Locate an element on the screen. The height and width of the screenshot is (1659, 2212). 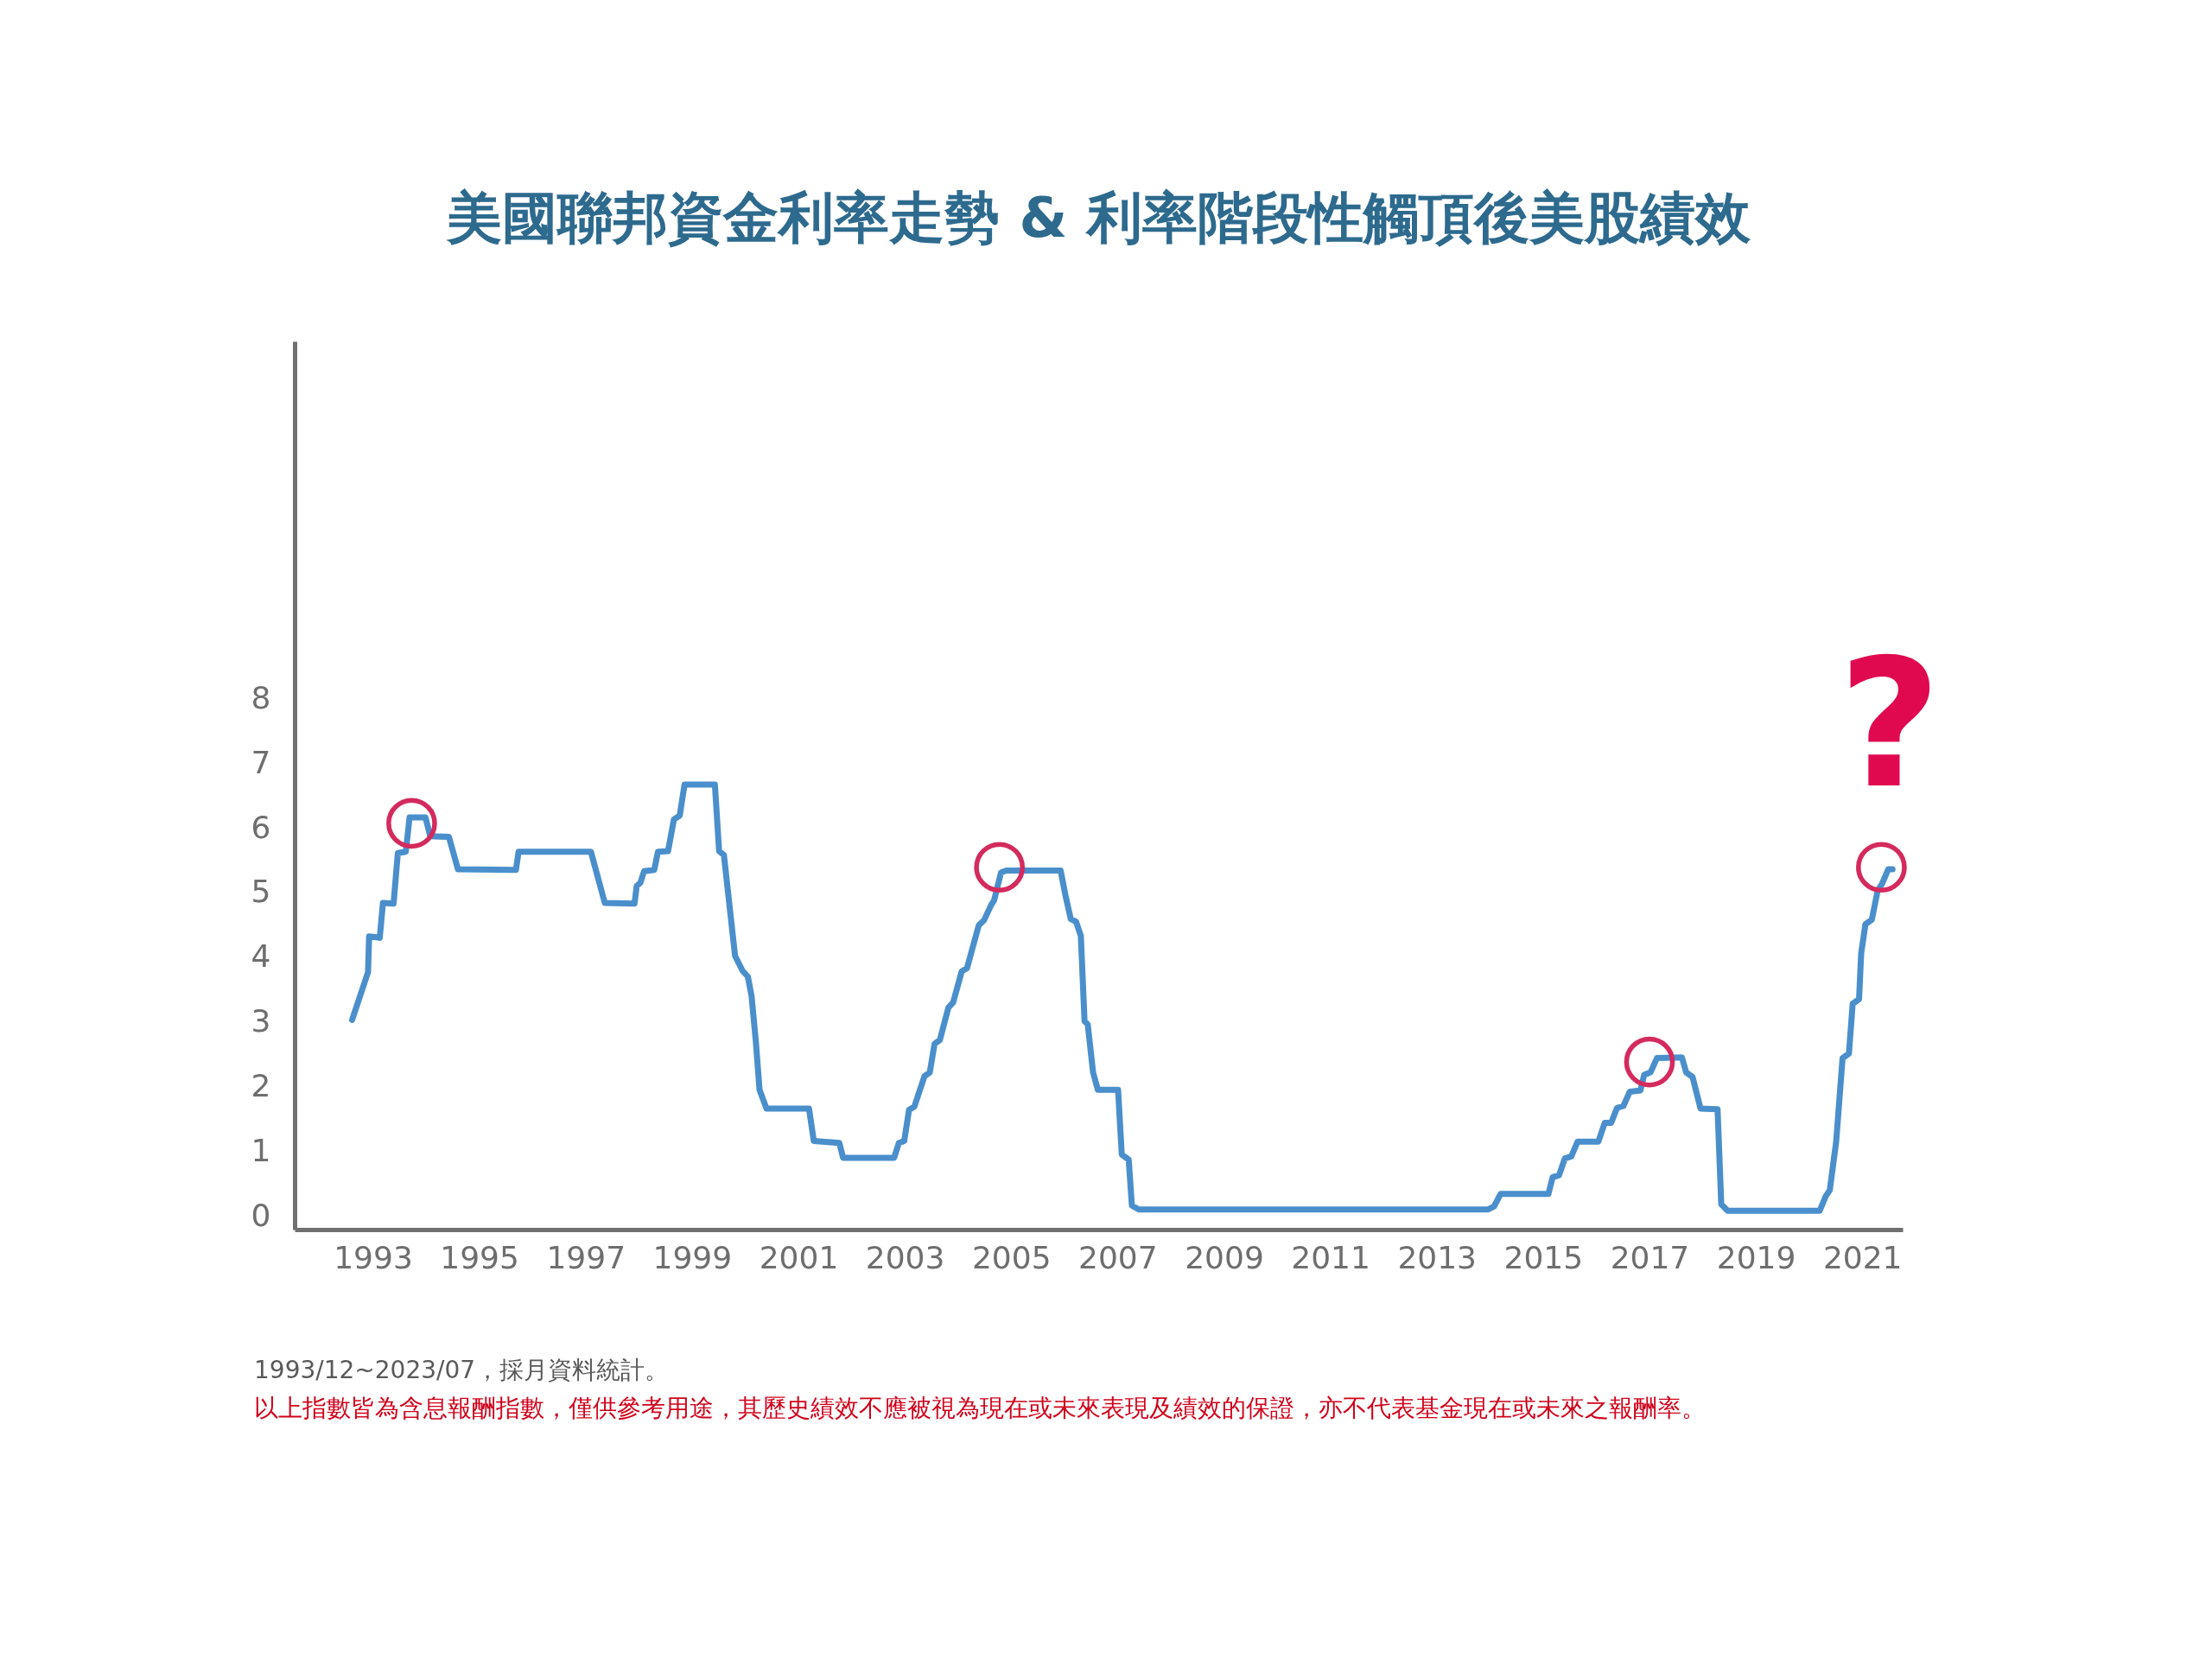
x-tick-label: 2013 is located at coordinates (1437, 1257).